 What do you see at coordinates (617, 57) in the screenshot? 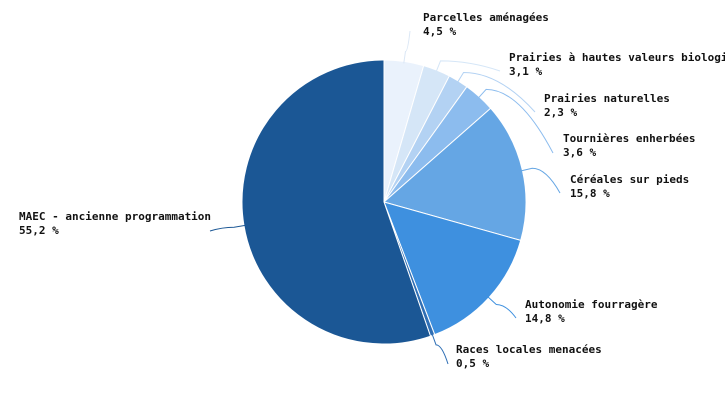
I see `slice-label: Prairies à hautes valeurs biologi` at bounding box center [617, 57].